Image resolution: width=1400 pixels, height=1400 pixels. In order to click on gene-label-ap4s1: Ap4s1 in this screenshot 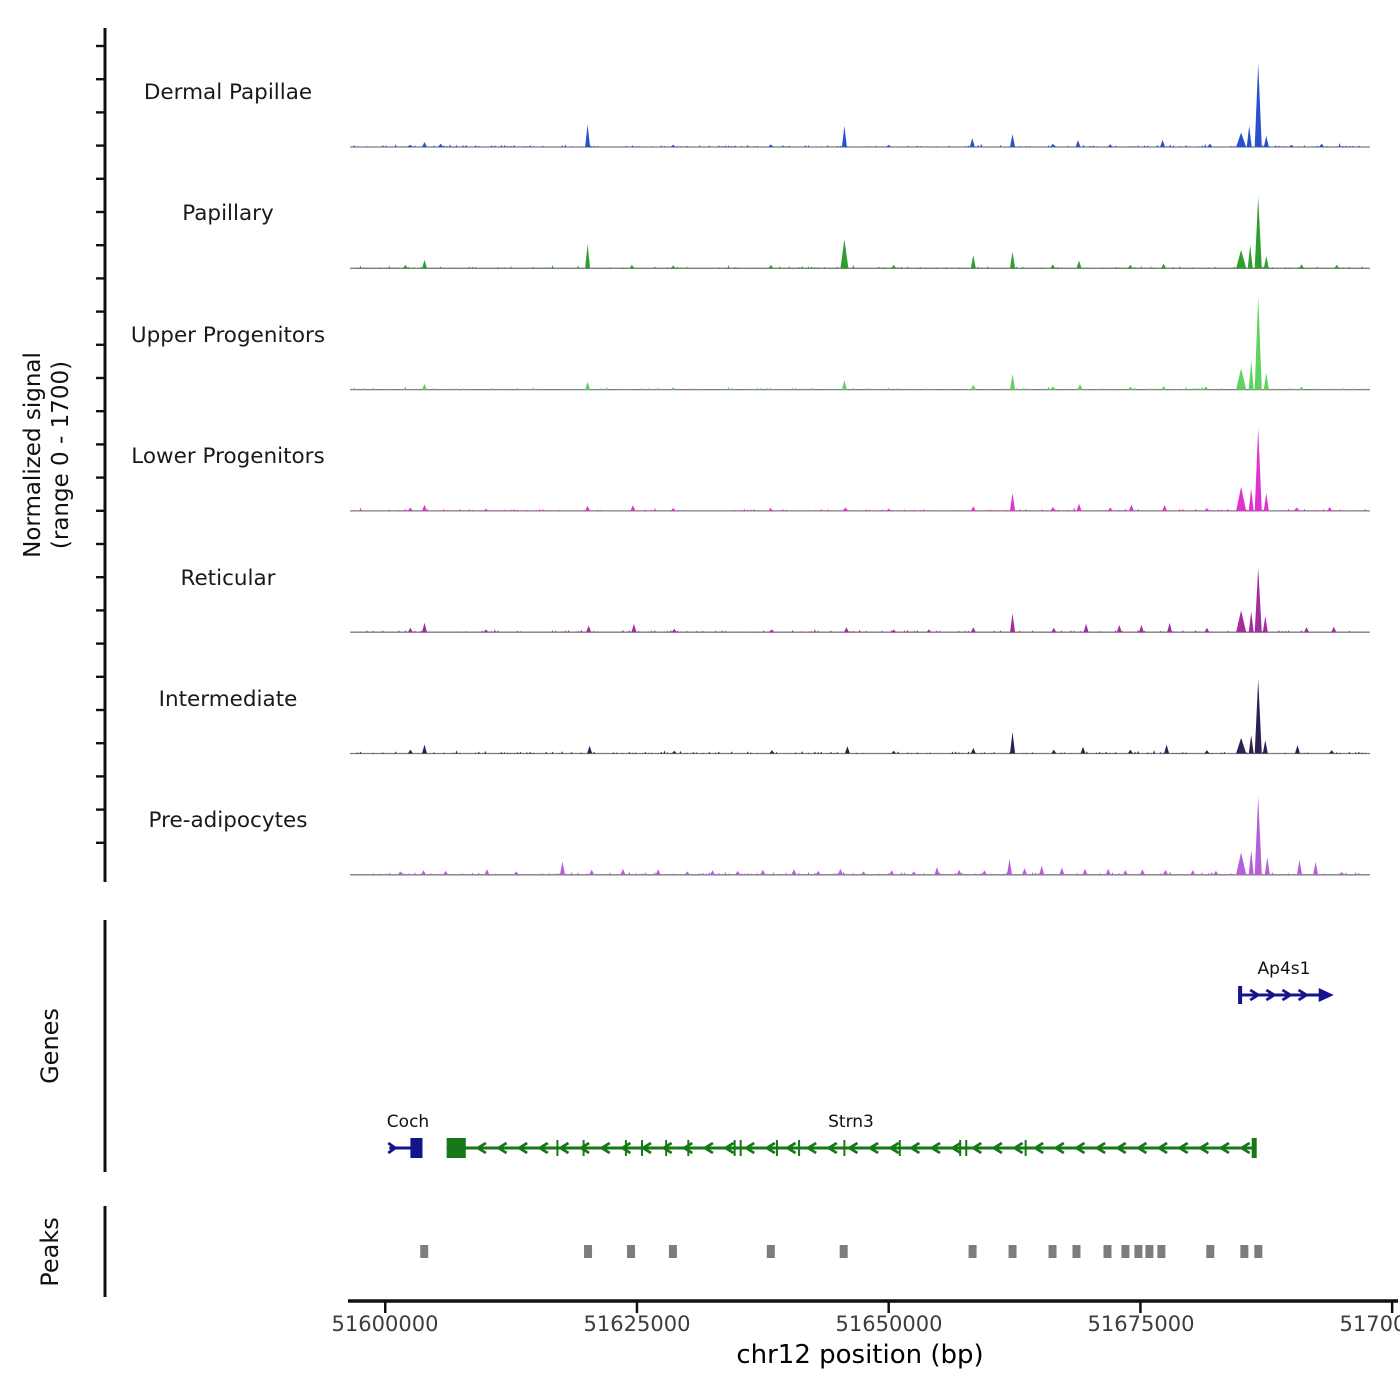, I will do `click(1284, 969)`.